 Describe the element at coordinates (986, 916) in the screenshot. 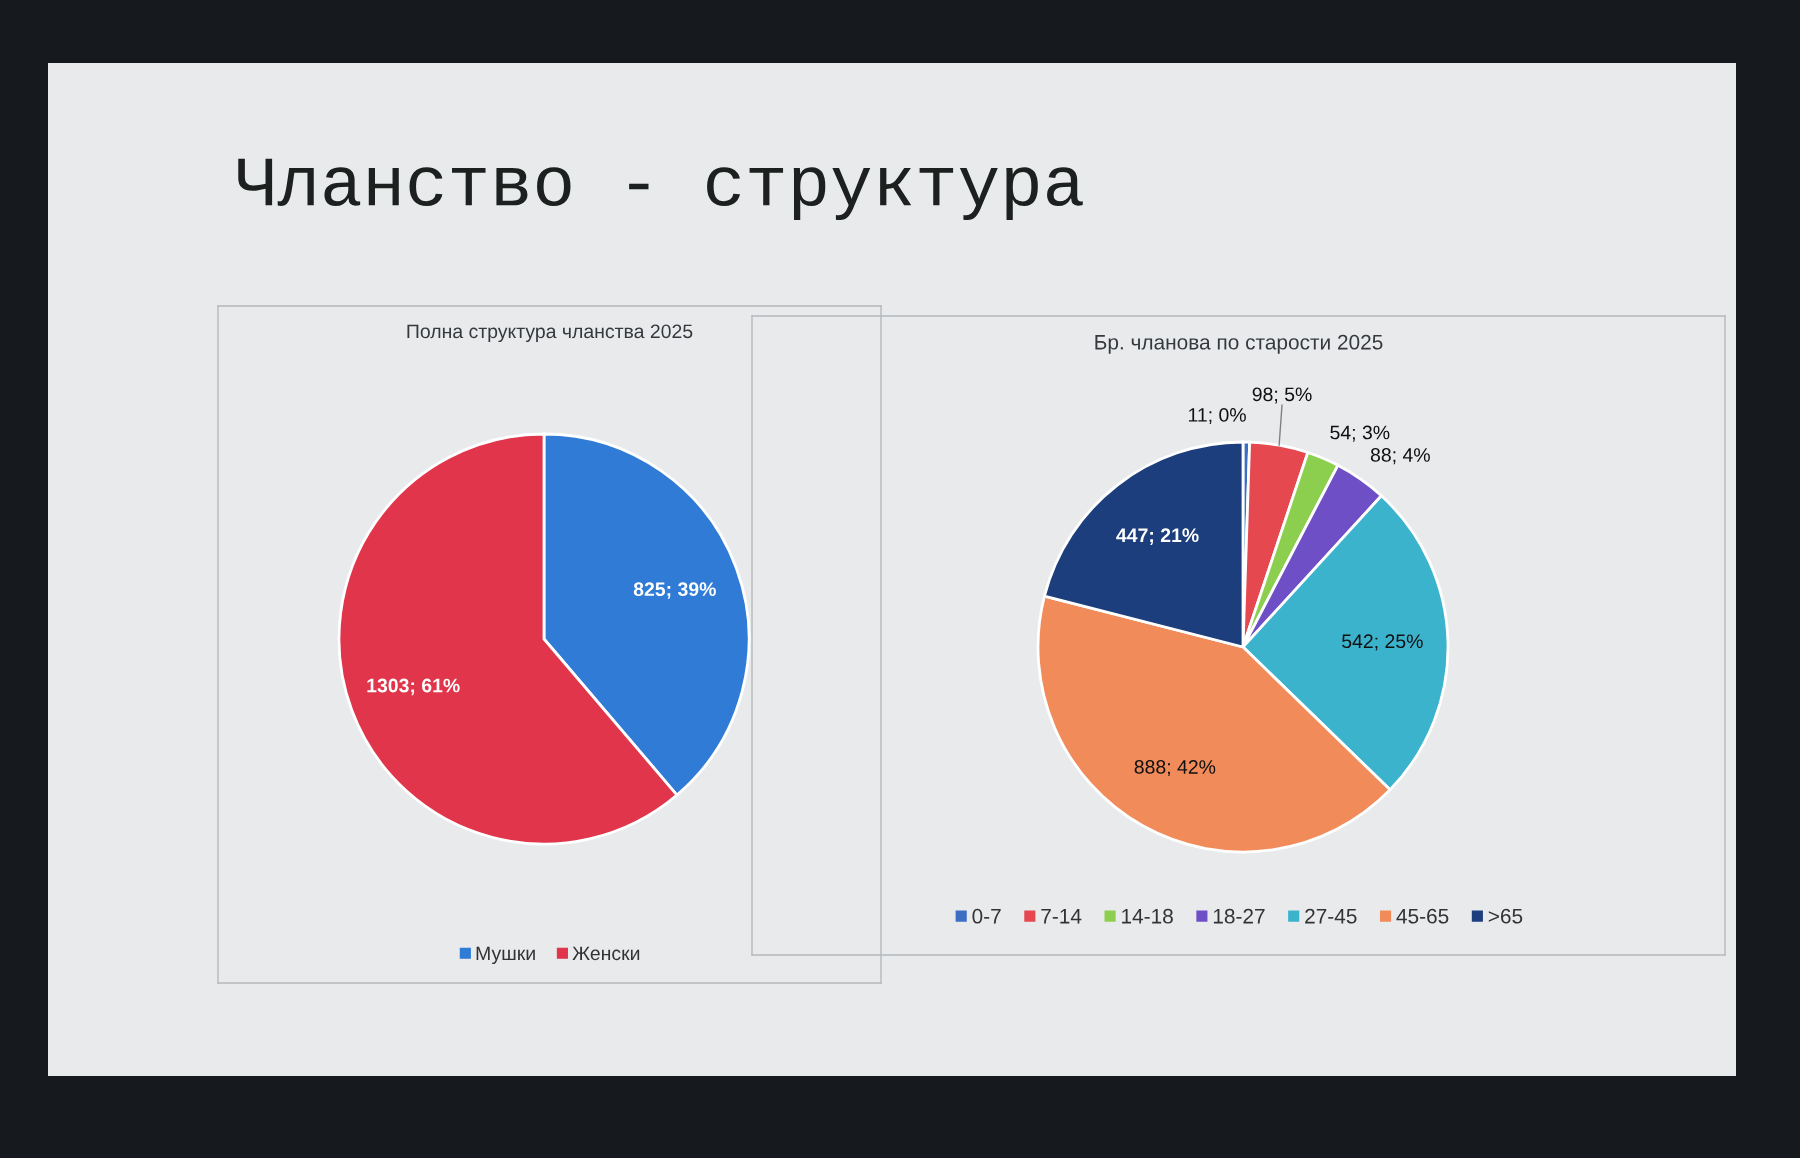

I see `legend-label: 0-7` at that location.